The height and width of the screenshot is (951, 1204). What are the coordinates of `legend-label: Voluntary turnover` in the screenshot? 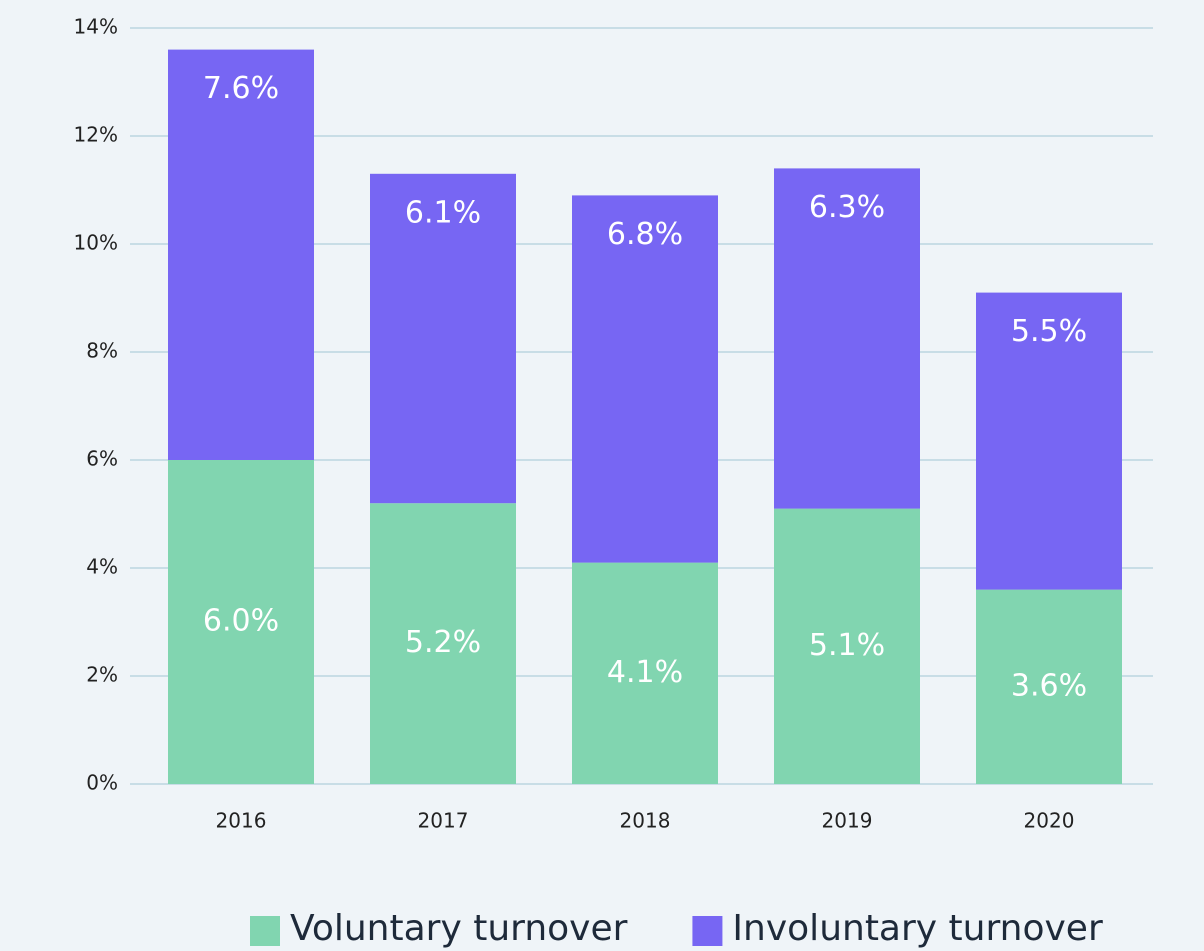 It's located at (459, 928).